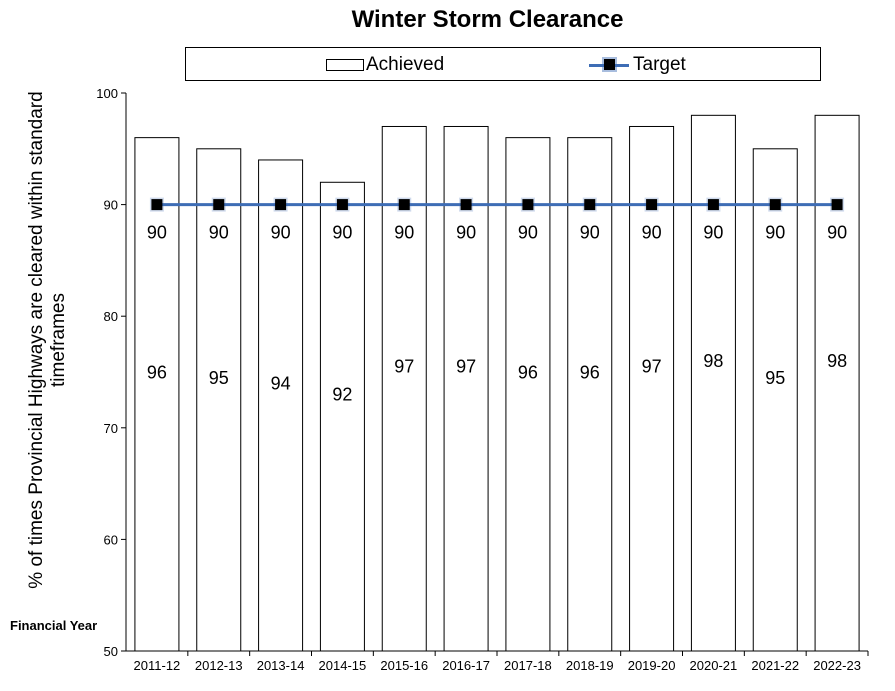 The height and width of the screenshot is (691, 895). Describe the element at coordinates (652, 665) in the screenshot. I see `x-tick-label: 2019-20` at that location.